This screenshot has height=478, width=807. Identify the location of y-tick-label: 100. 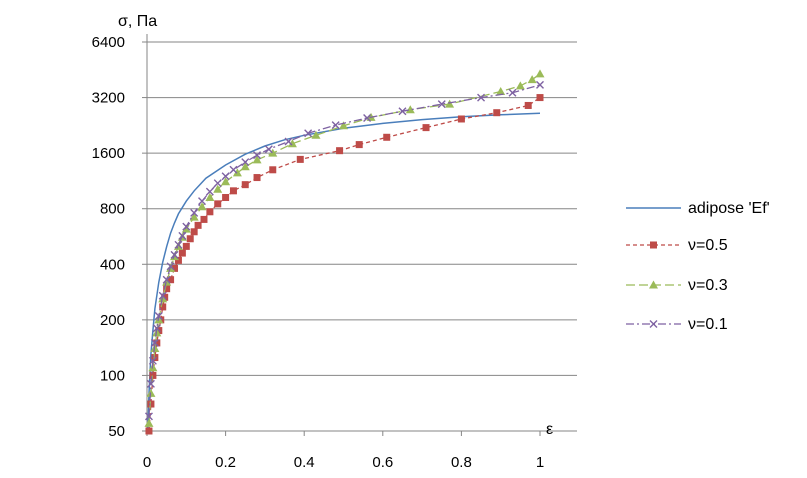
(112, 375).